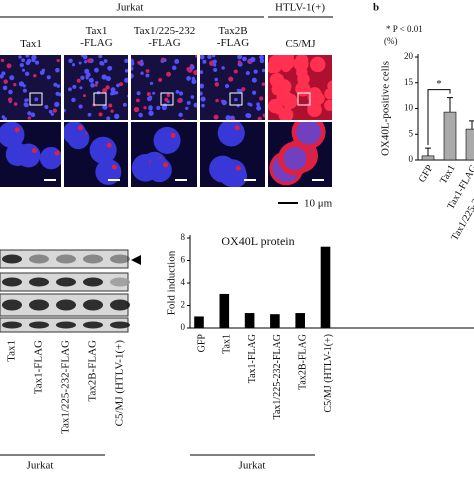  Describe the element at coordinates (93, 371) in the screenshot. I see `lane-label: Tax2B-FLAG` at that location.